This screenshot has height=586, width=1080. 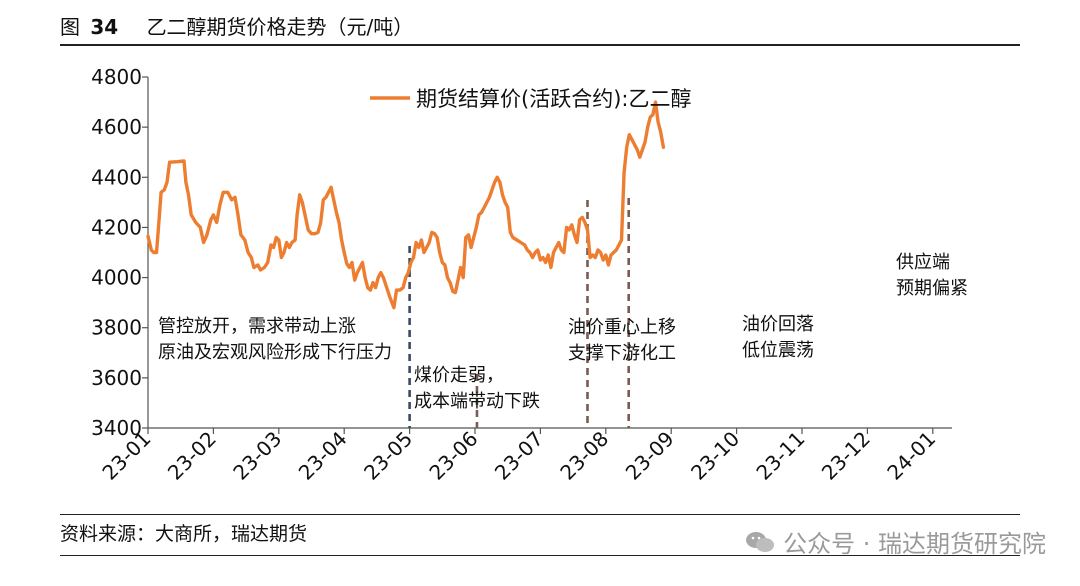 I want to click on annotation-text: 成本端带动下跌, so click(x=477, y=401).